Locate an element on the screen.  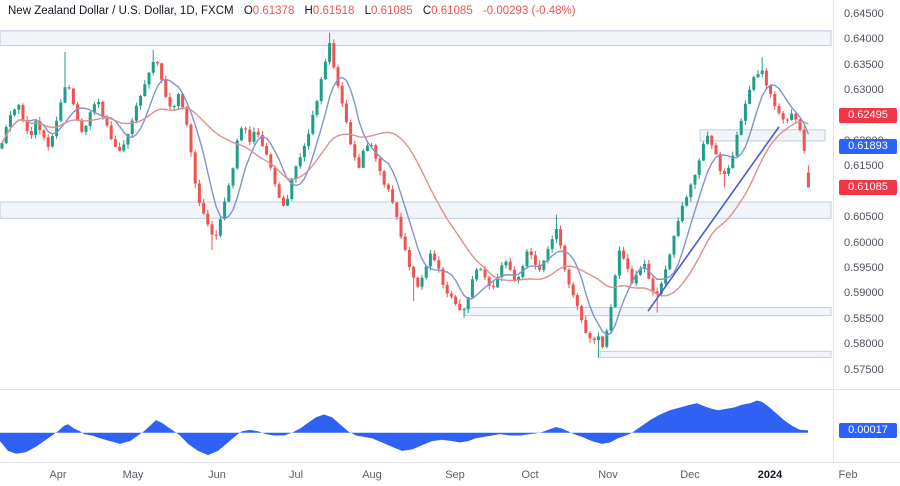
time-tick-label: Jul is located at coordinates (296, 475).